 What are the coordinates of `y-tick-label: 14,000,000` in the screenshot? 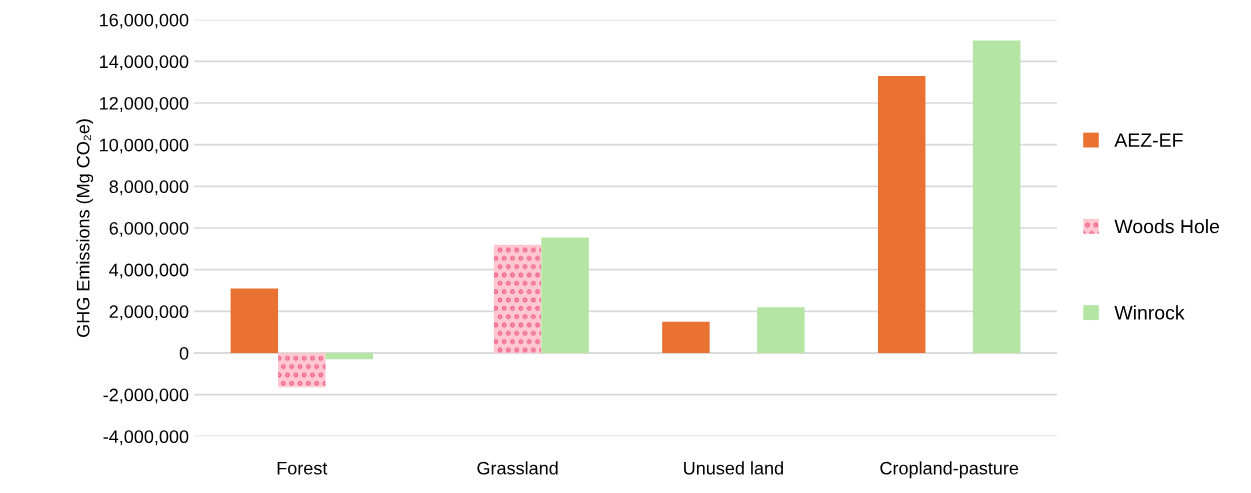 It's located at (144, 63).